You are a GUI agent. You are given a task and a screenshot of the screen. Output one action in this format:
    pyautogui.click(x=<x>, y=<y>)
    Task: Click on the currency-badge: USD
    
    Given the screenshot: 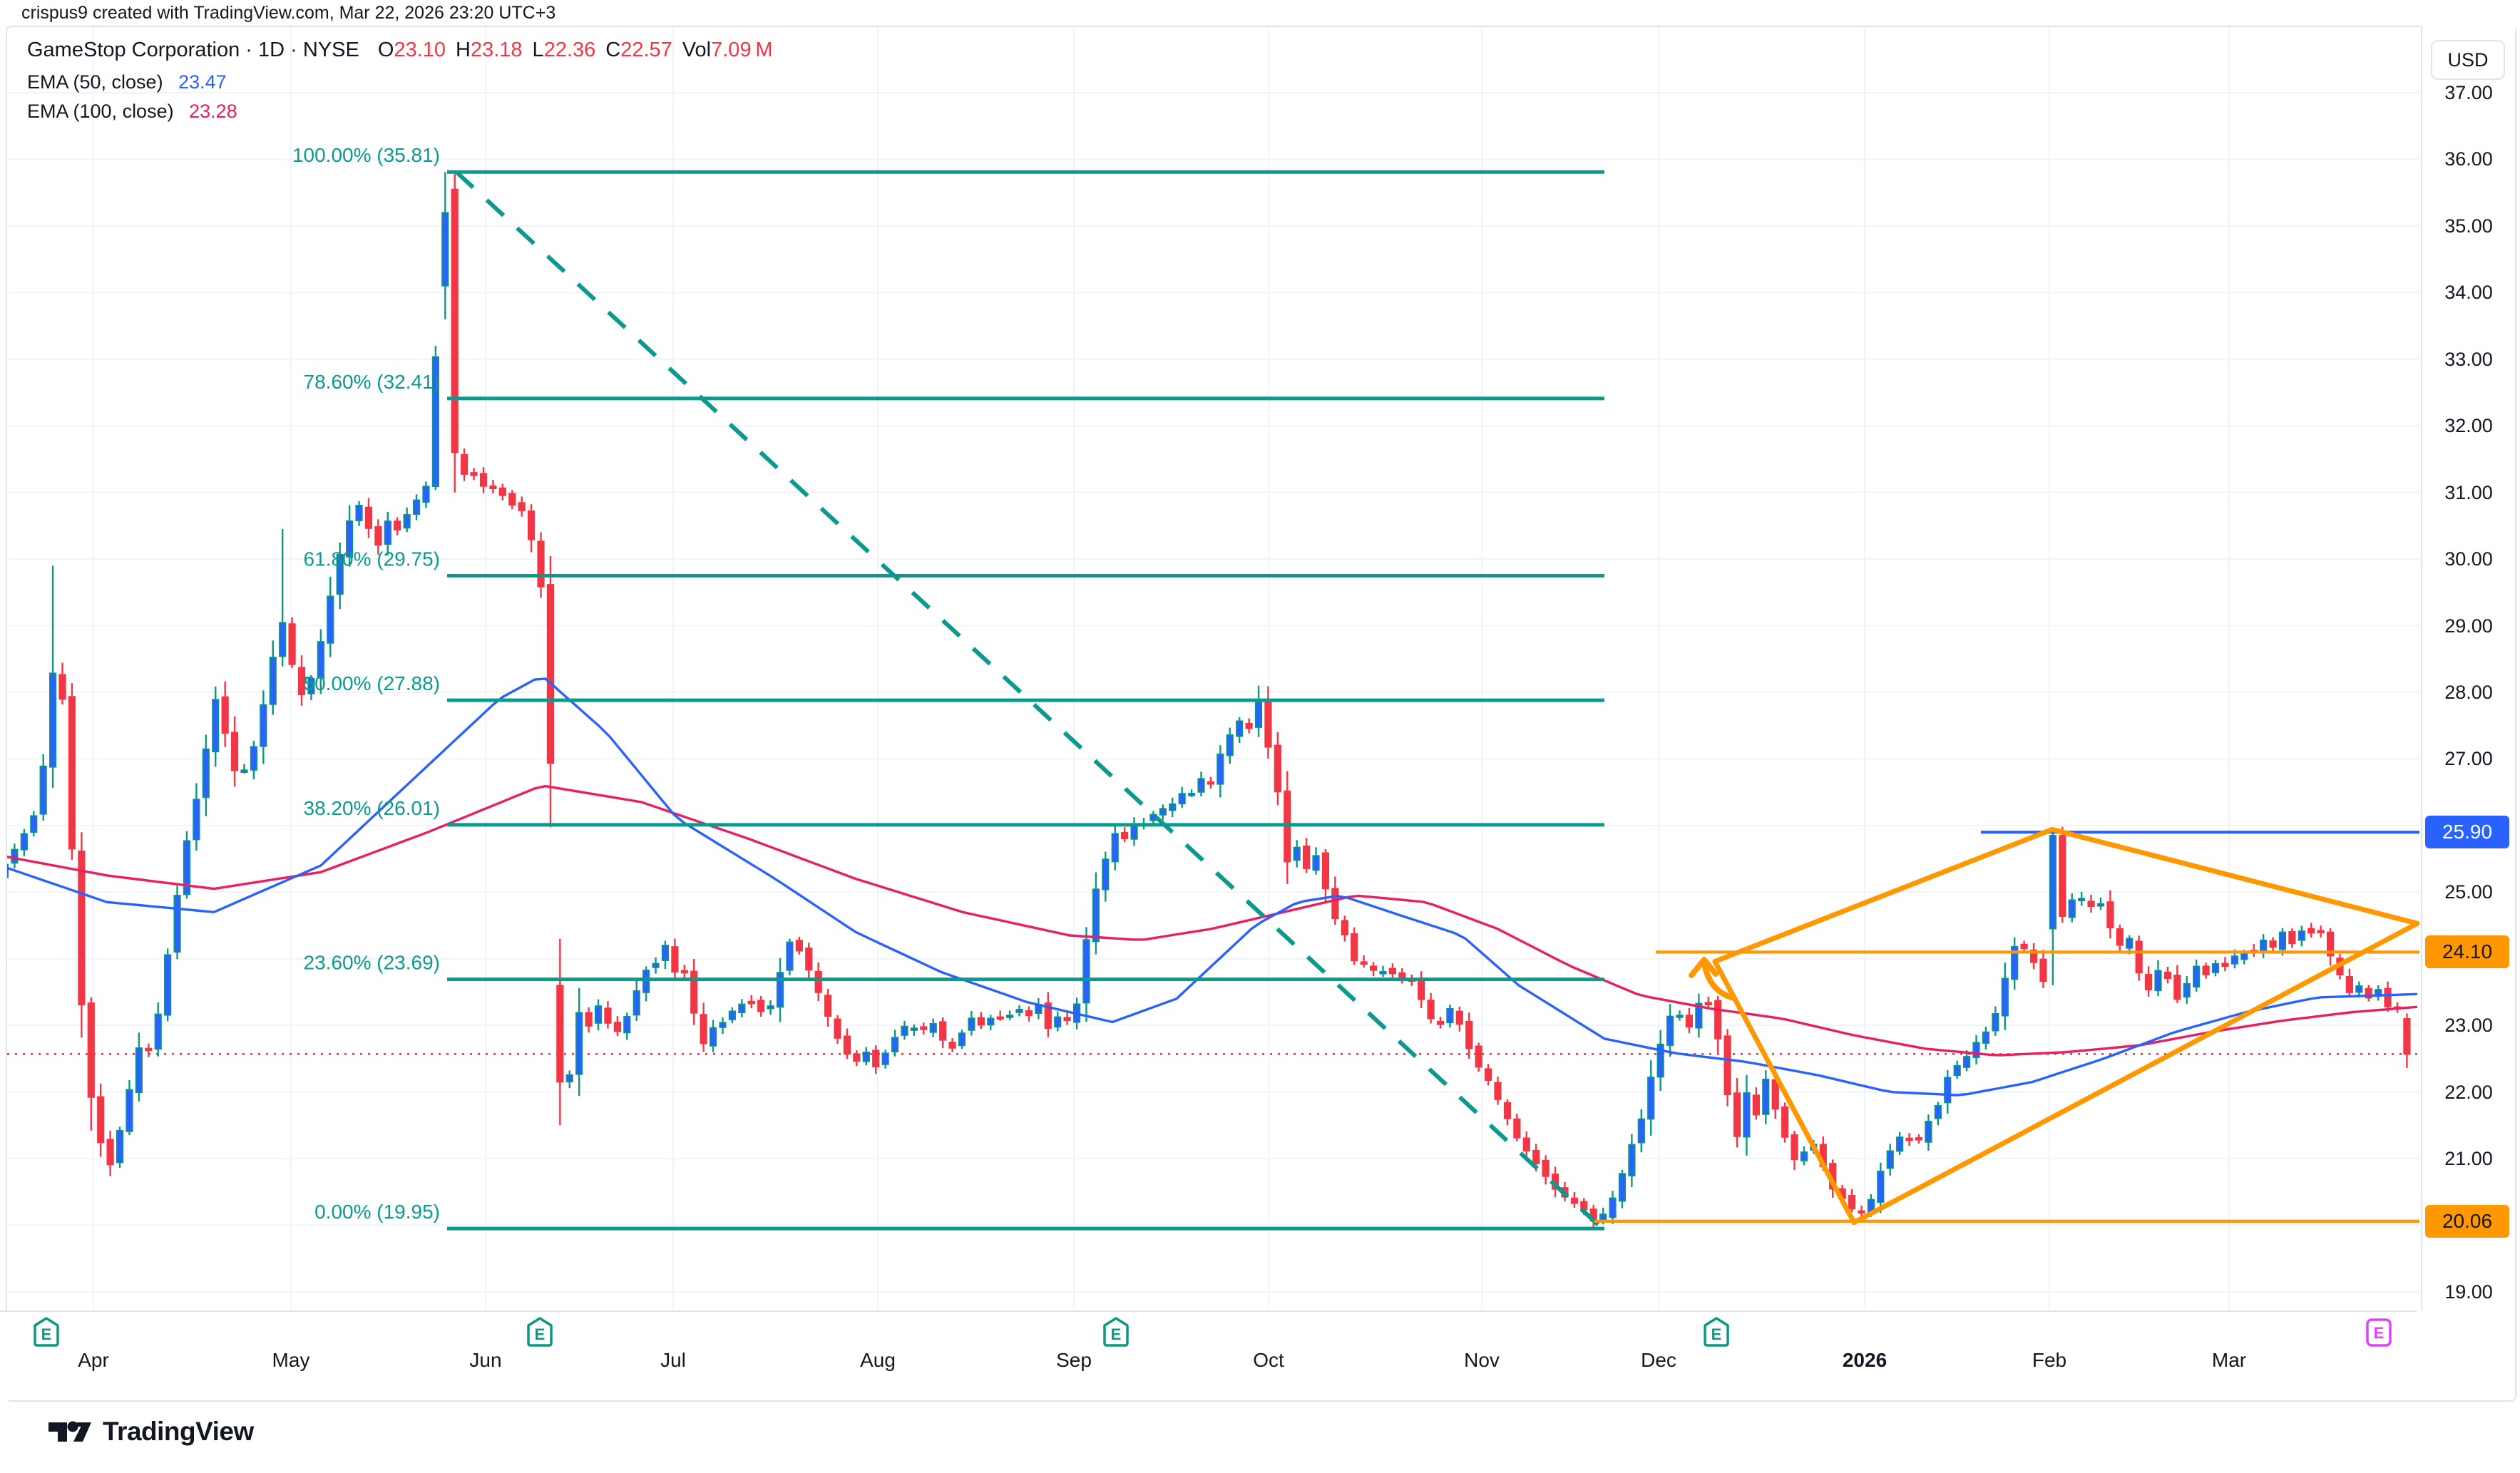 What is the action you would take?
    pyautogui.click(x=2468, y=60)
    